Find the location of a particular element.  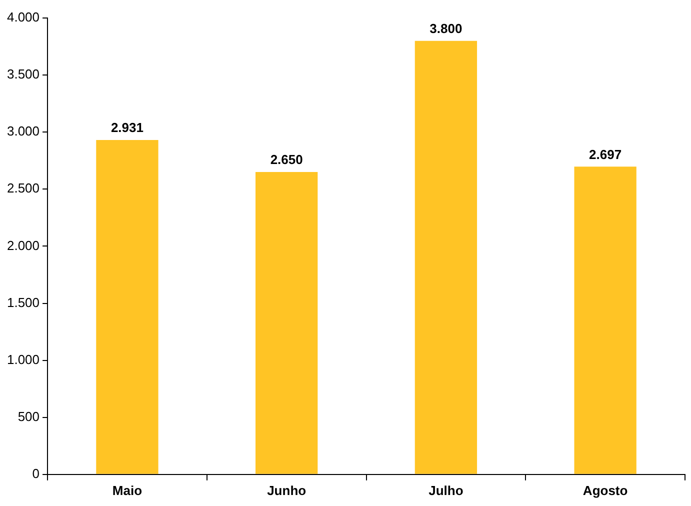

y-tick-label: 2.500 is located at coordinates (23, 188).